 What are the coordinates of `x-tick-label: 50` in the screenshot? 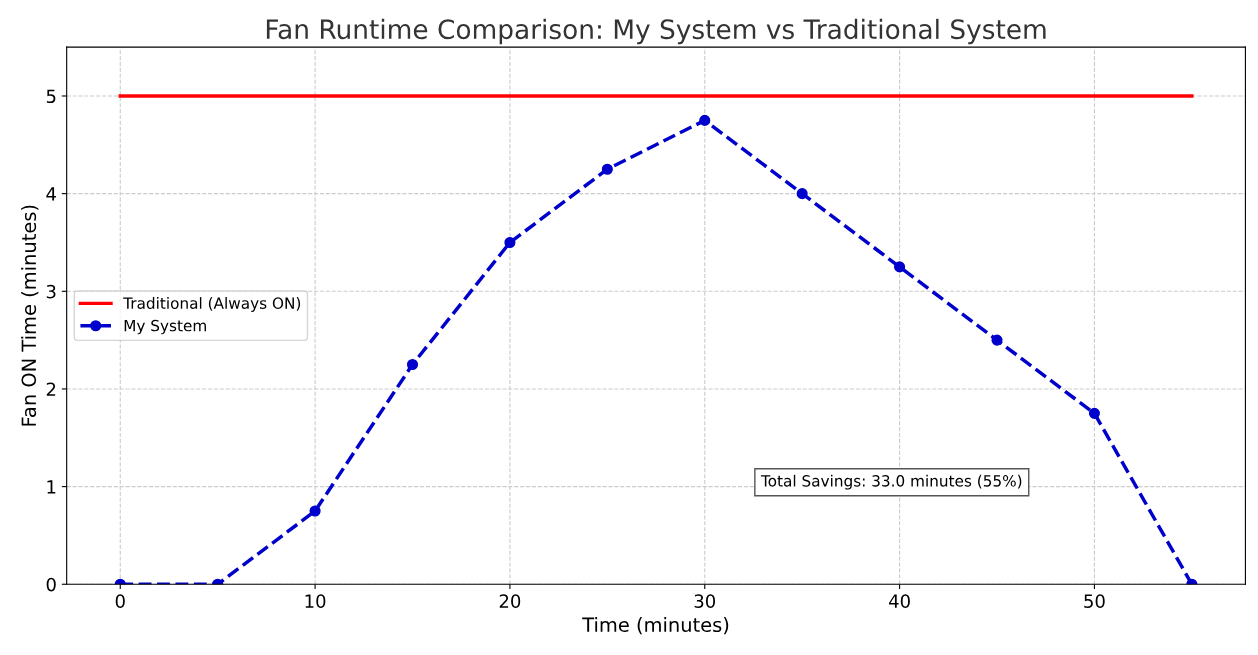 It's located at (1094, 601).